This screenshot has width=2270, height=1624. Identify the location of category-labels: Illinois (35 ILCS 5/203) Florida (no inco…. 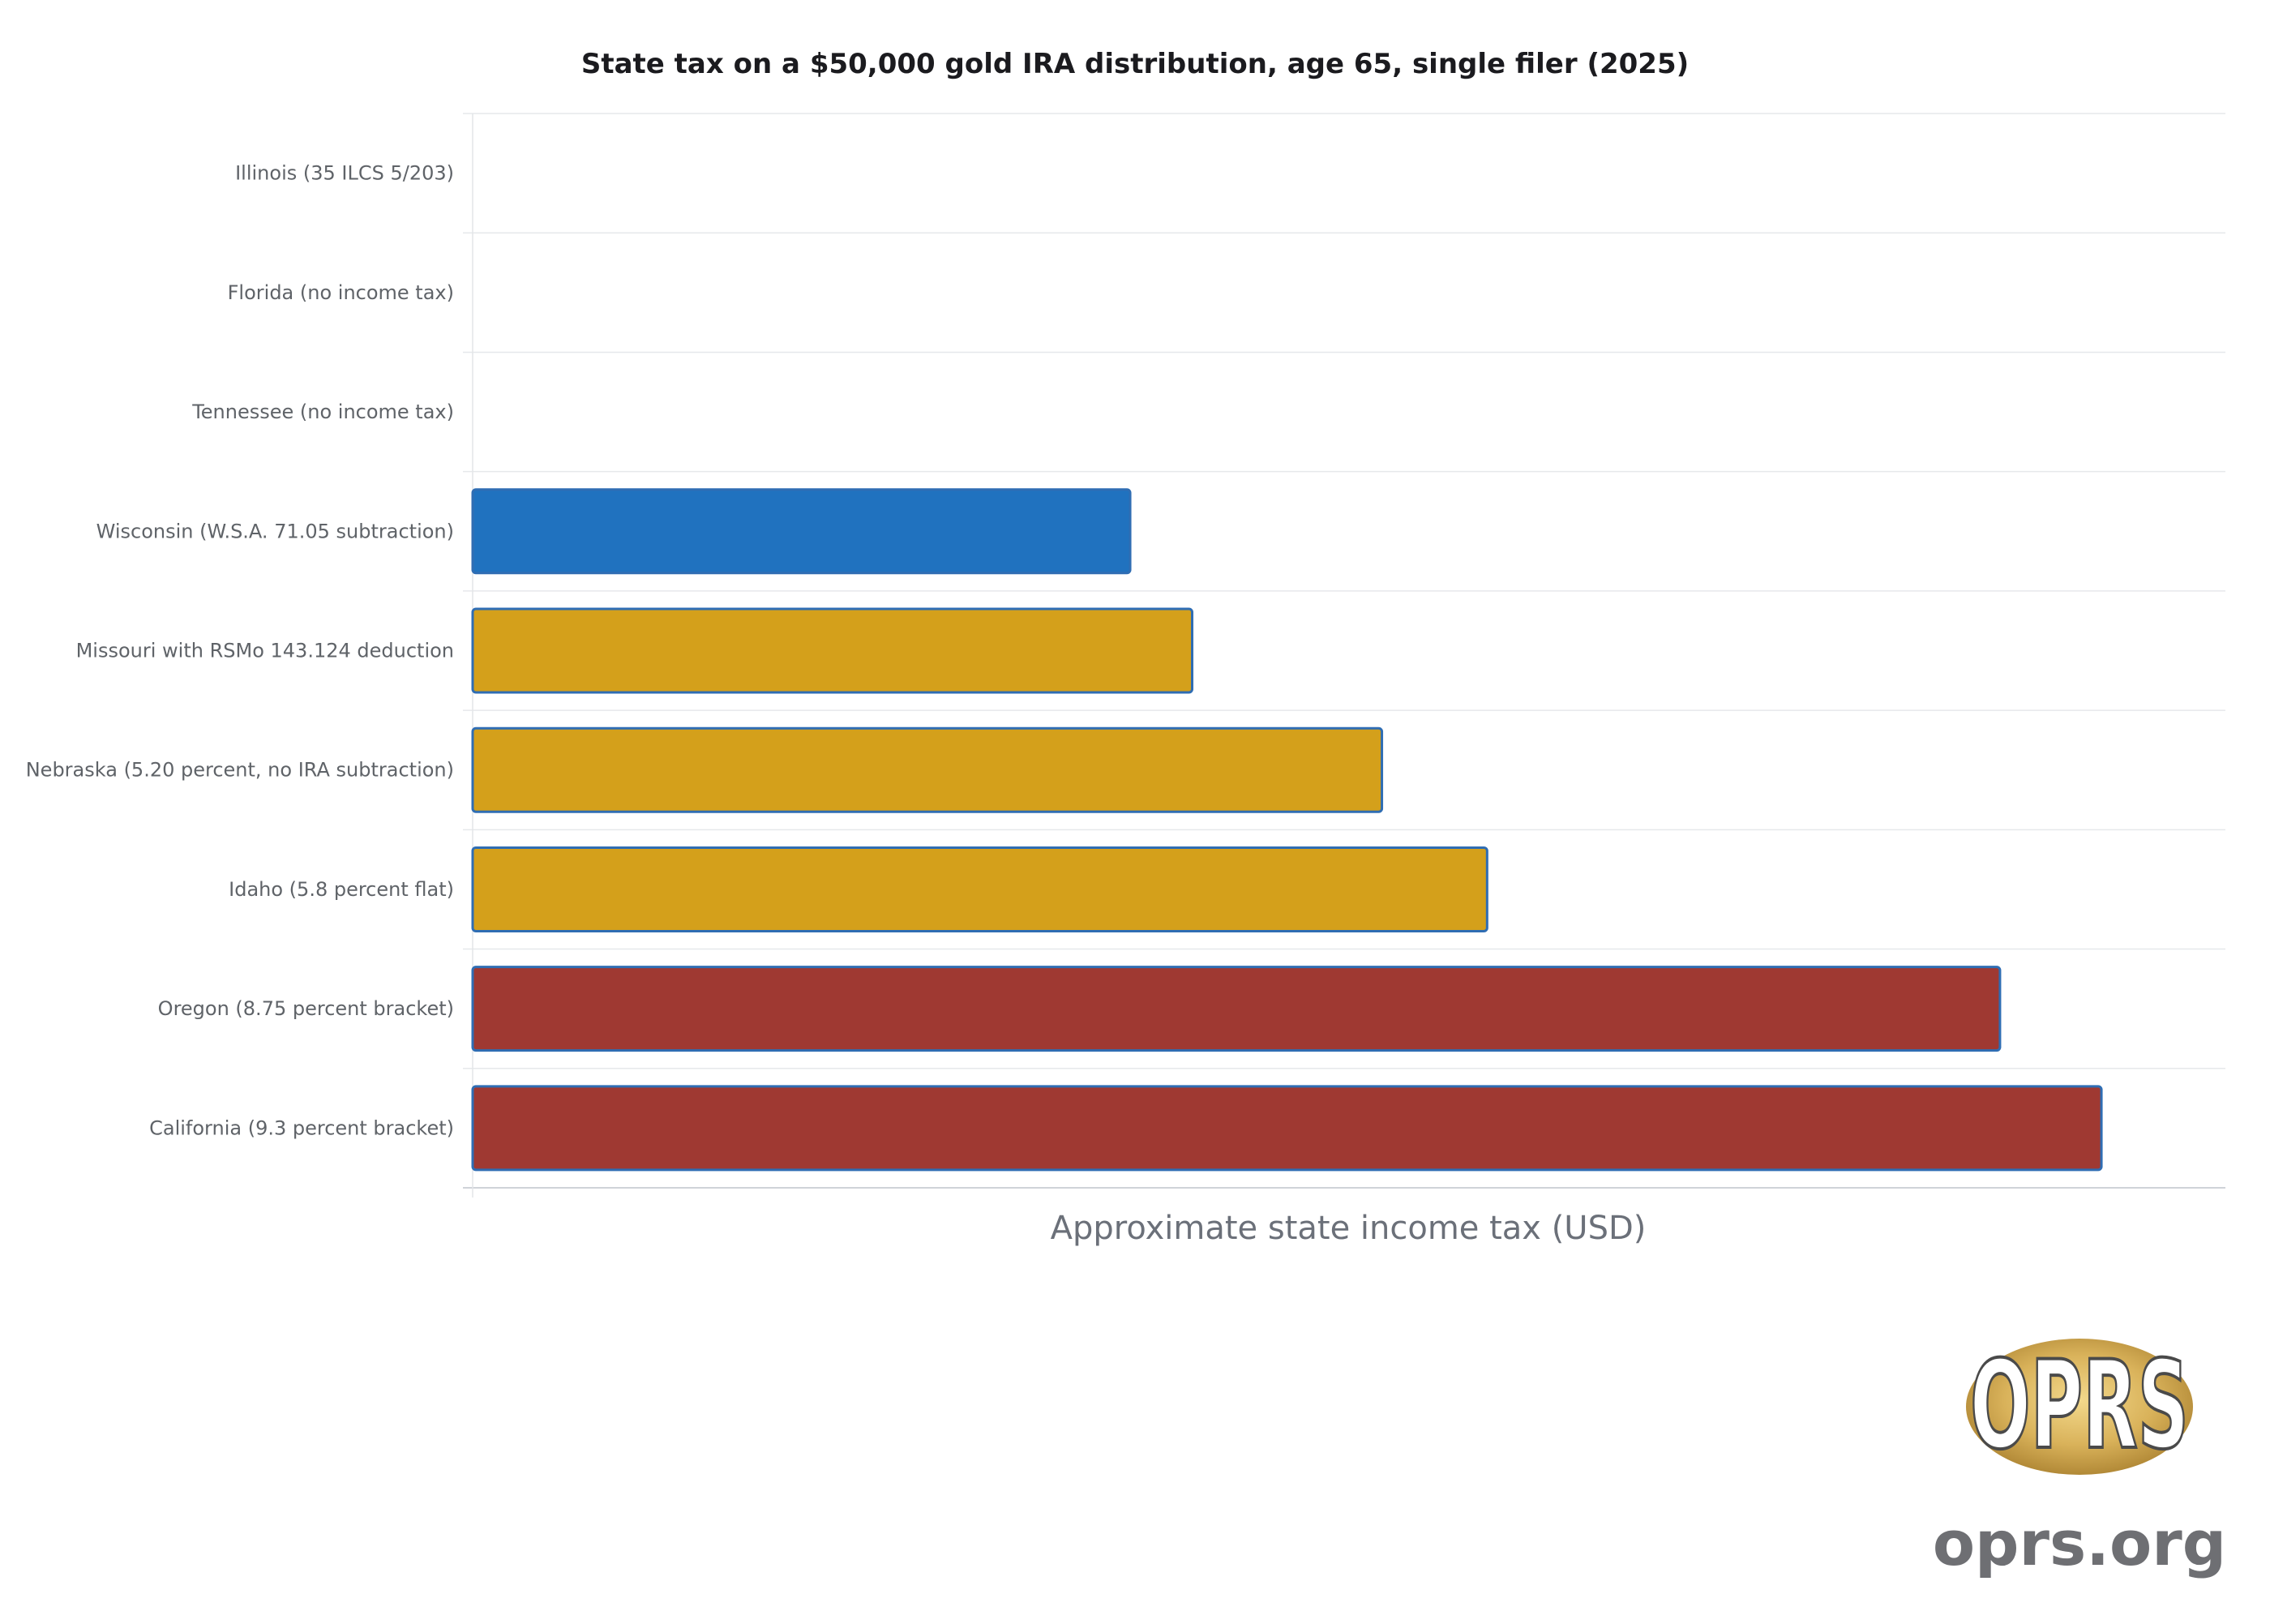
(240, 651).